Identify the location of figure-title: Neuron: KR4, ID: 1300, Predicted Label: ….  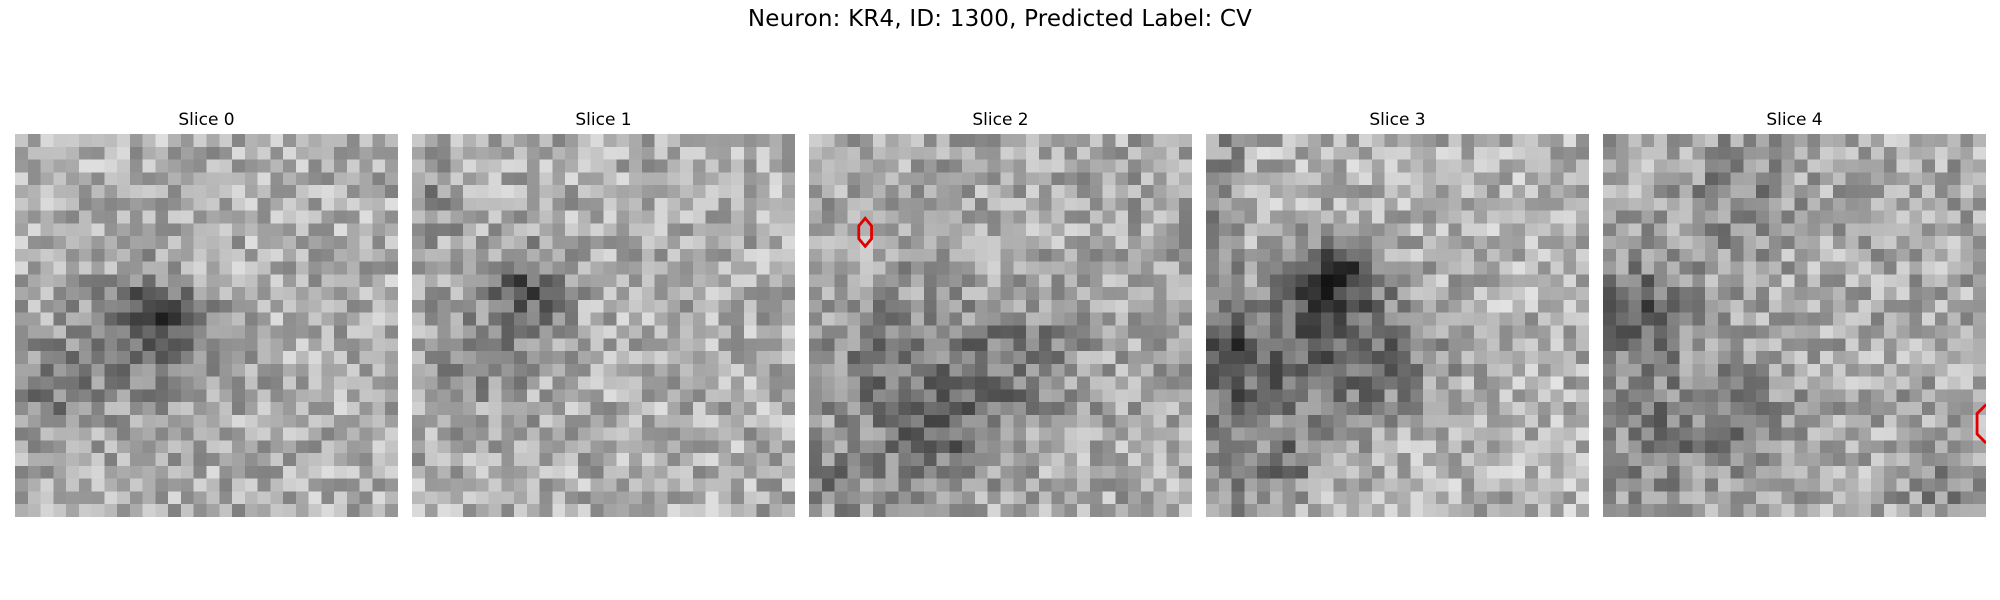
(1000, 19).